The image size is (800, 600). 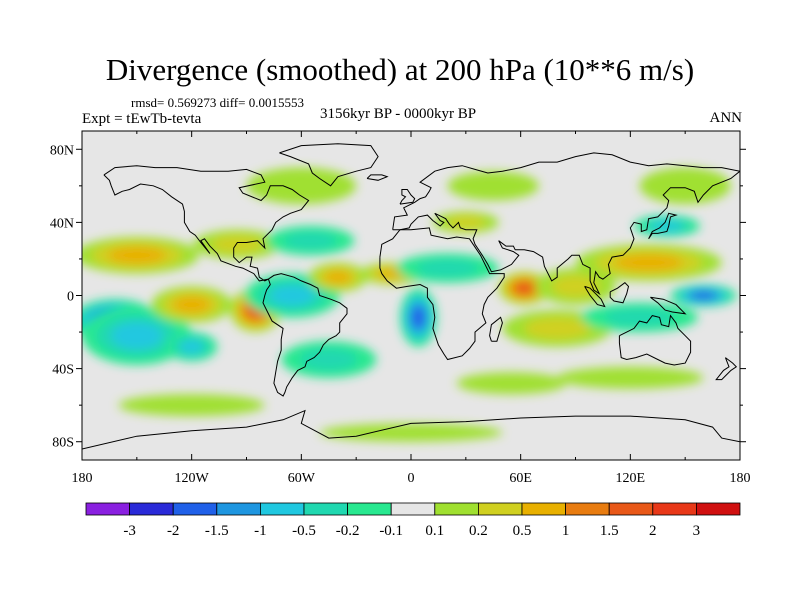 I want to click on coastline-madagascar, so click(x=496, y=329).